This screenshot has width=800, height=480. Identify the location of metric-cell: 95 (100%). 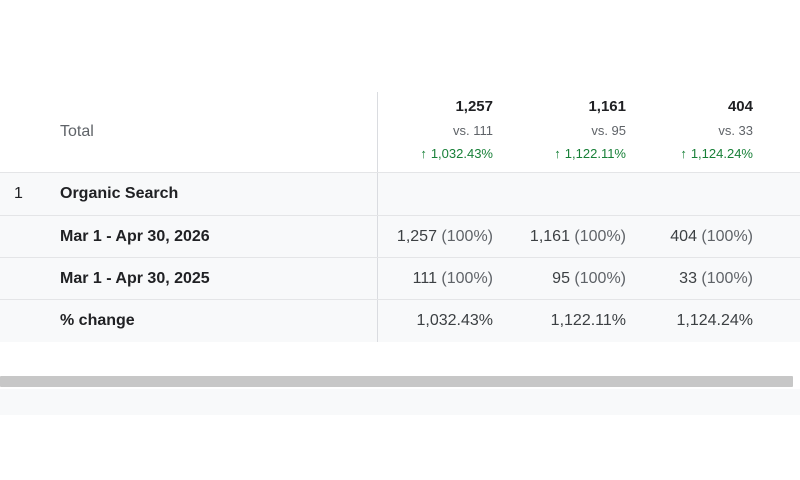
(589, 278).